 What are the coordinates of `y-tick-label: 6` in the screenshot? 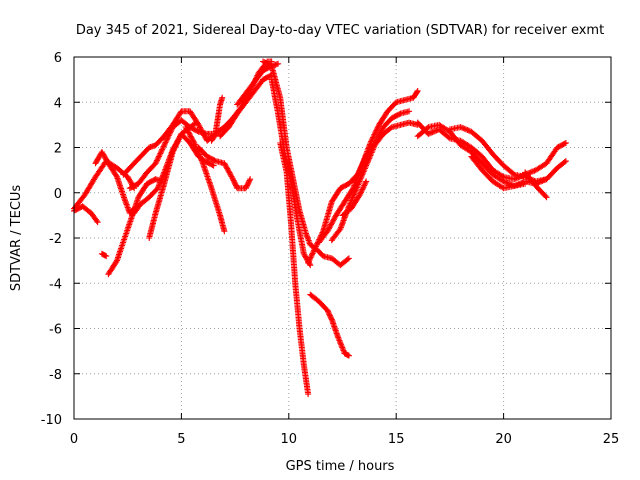 It's located at (58, 58).